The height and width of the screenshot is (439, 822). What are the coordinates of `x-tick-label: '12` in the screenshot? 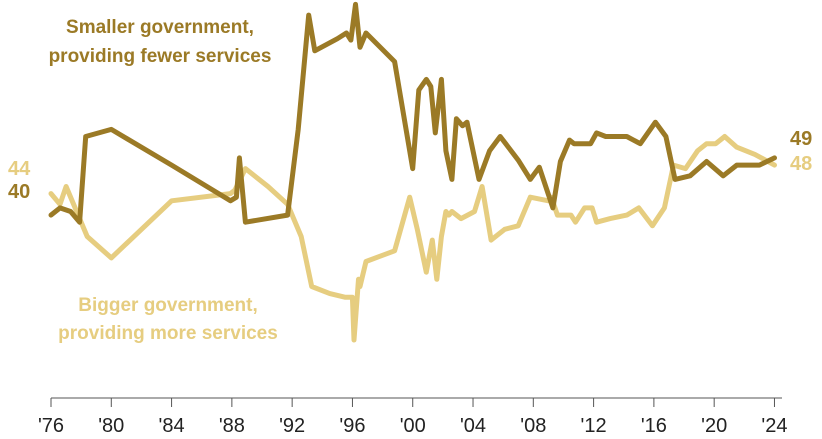 It's located at (594, 426).